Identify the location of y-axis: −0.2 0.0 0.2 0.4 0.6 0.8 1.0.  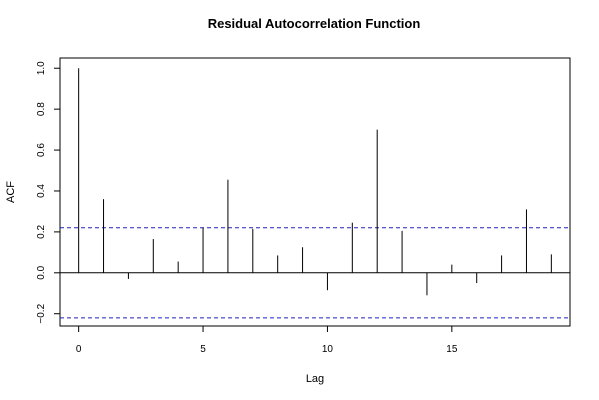
(48, 192).